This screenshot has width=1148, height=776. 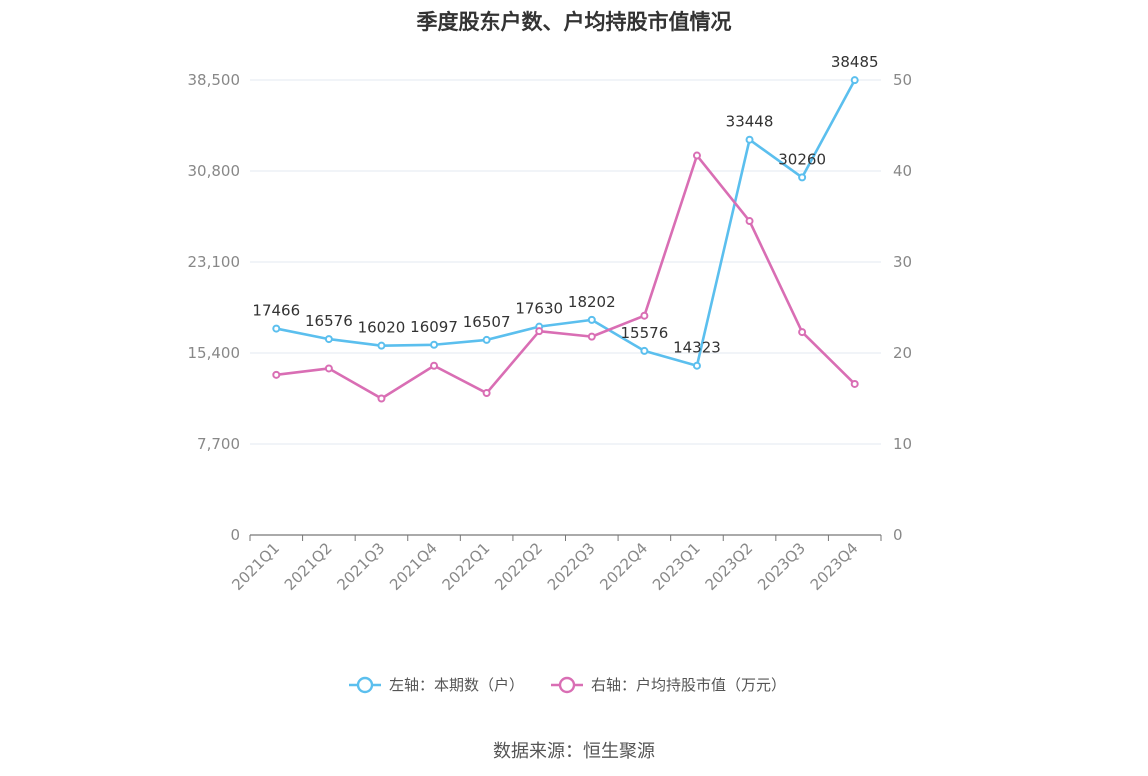 What do you see at coordinates (518, 566) in the screenshot?
I see `x-axis-tick-label: 2022Q2` at bounding box center [518, 566].